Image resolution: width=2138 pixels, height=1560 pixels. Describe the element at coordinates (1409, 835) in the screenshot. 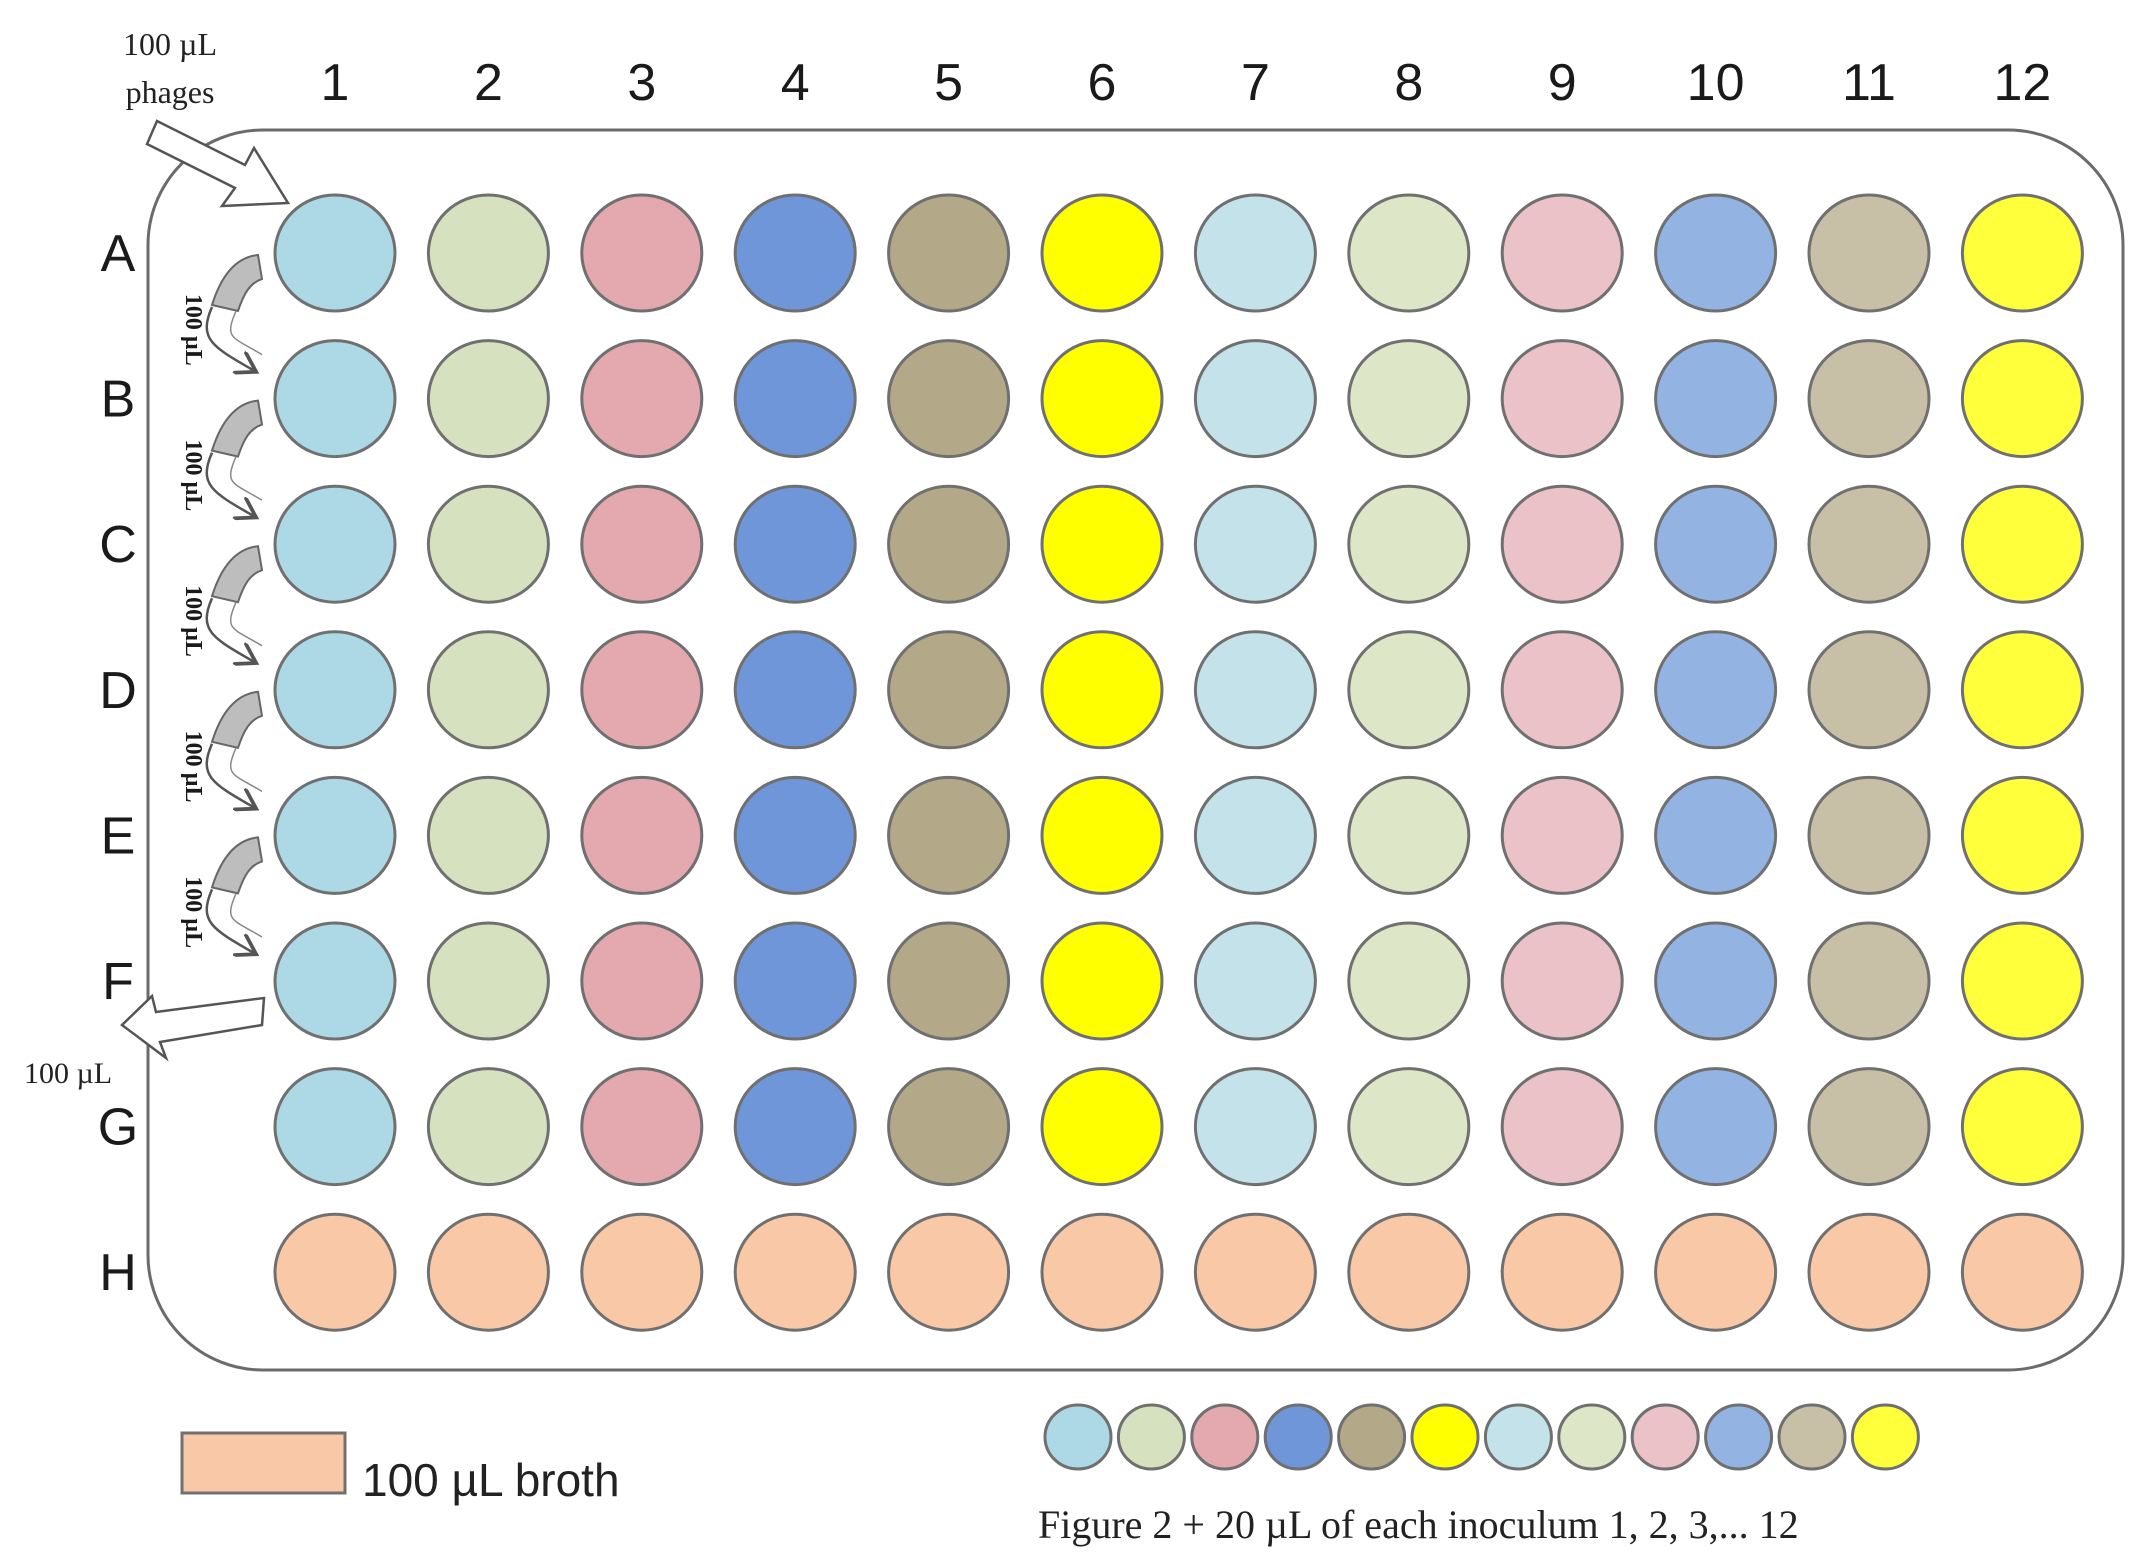

I see `well-E8` at that location.